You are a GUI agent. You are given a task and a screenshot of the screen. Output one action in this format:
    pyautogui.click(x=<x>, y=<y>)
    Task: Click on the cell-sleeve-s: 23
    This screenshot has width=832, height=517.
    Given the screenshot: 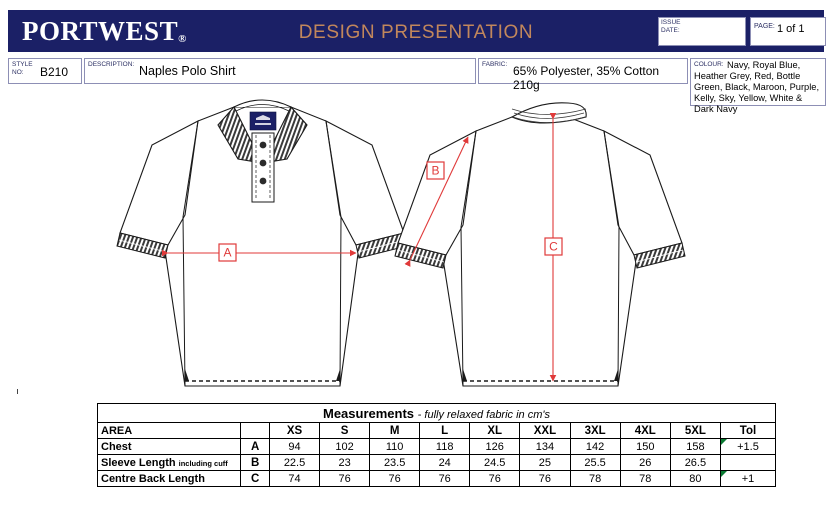 What is the action you would take?
    pyautogui.click(x=345, y=462)
    